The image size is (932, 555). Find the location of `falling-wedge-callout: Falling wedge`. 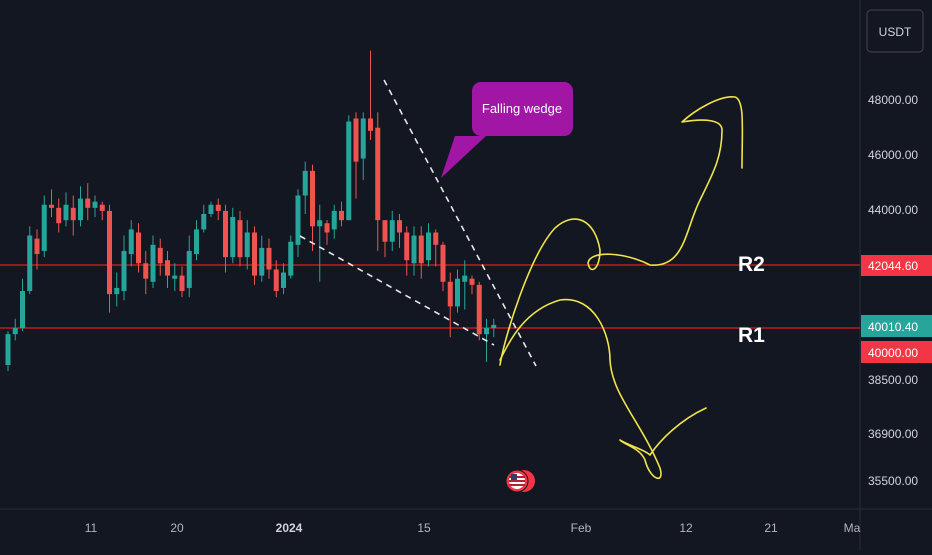

falling-wedge-callout: Falling wedge is located at coordinates (507, 130).